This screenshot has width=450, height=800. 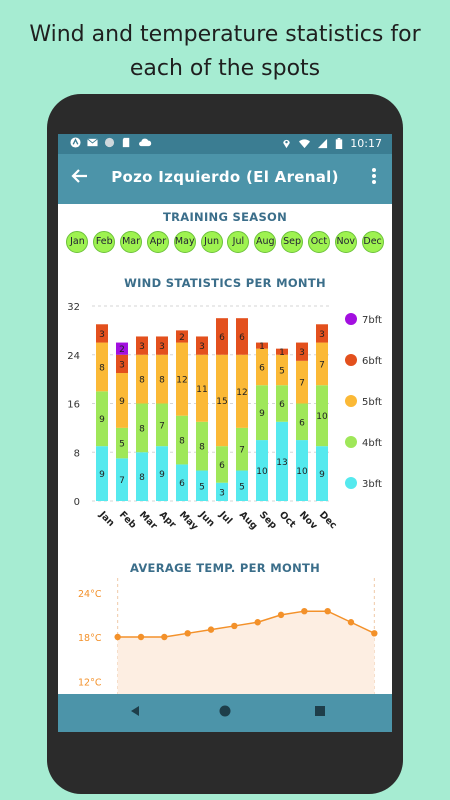 I want to click on wind-bar-4bft-may, so click(x=182, y=440).